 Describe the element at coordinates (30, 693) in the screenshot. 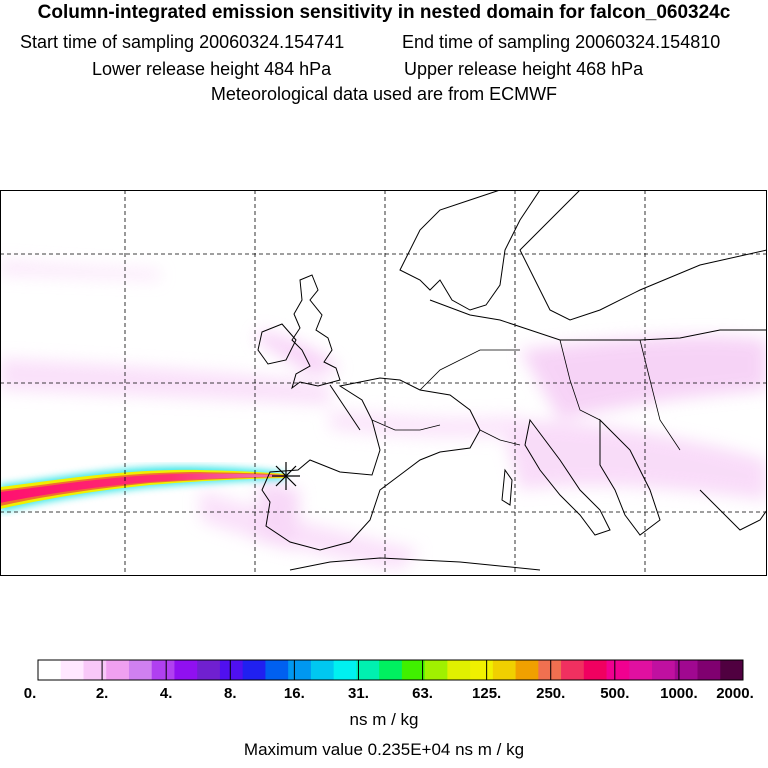

I see `colorbar-tick-label: 0.` at that location.